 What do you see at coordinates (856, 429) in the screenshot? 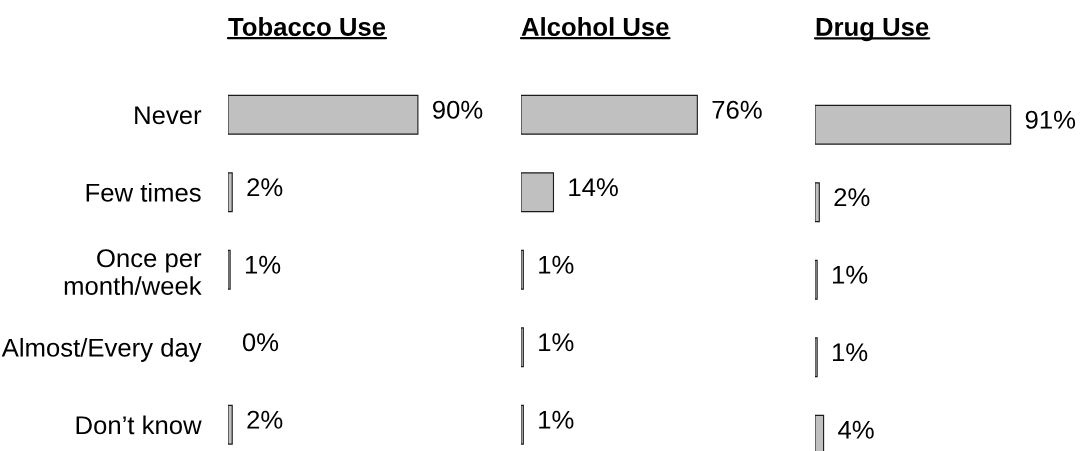
I see `data-label: 4%` at bounding box center [856, 429].